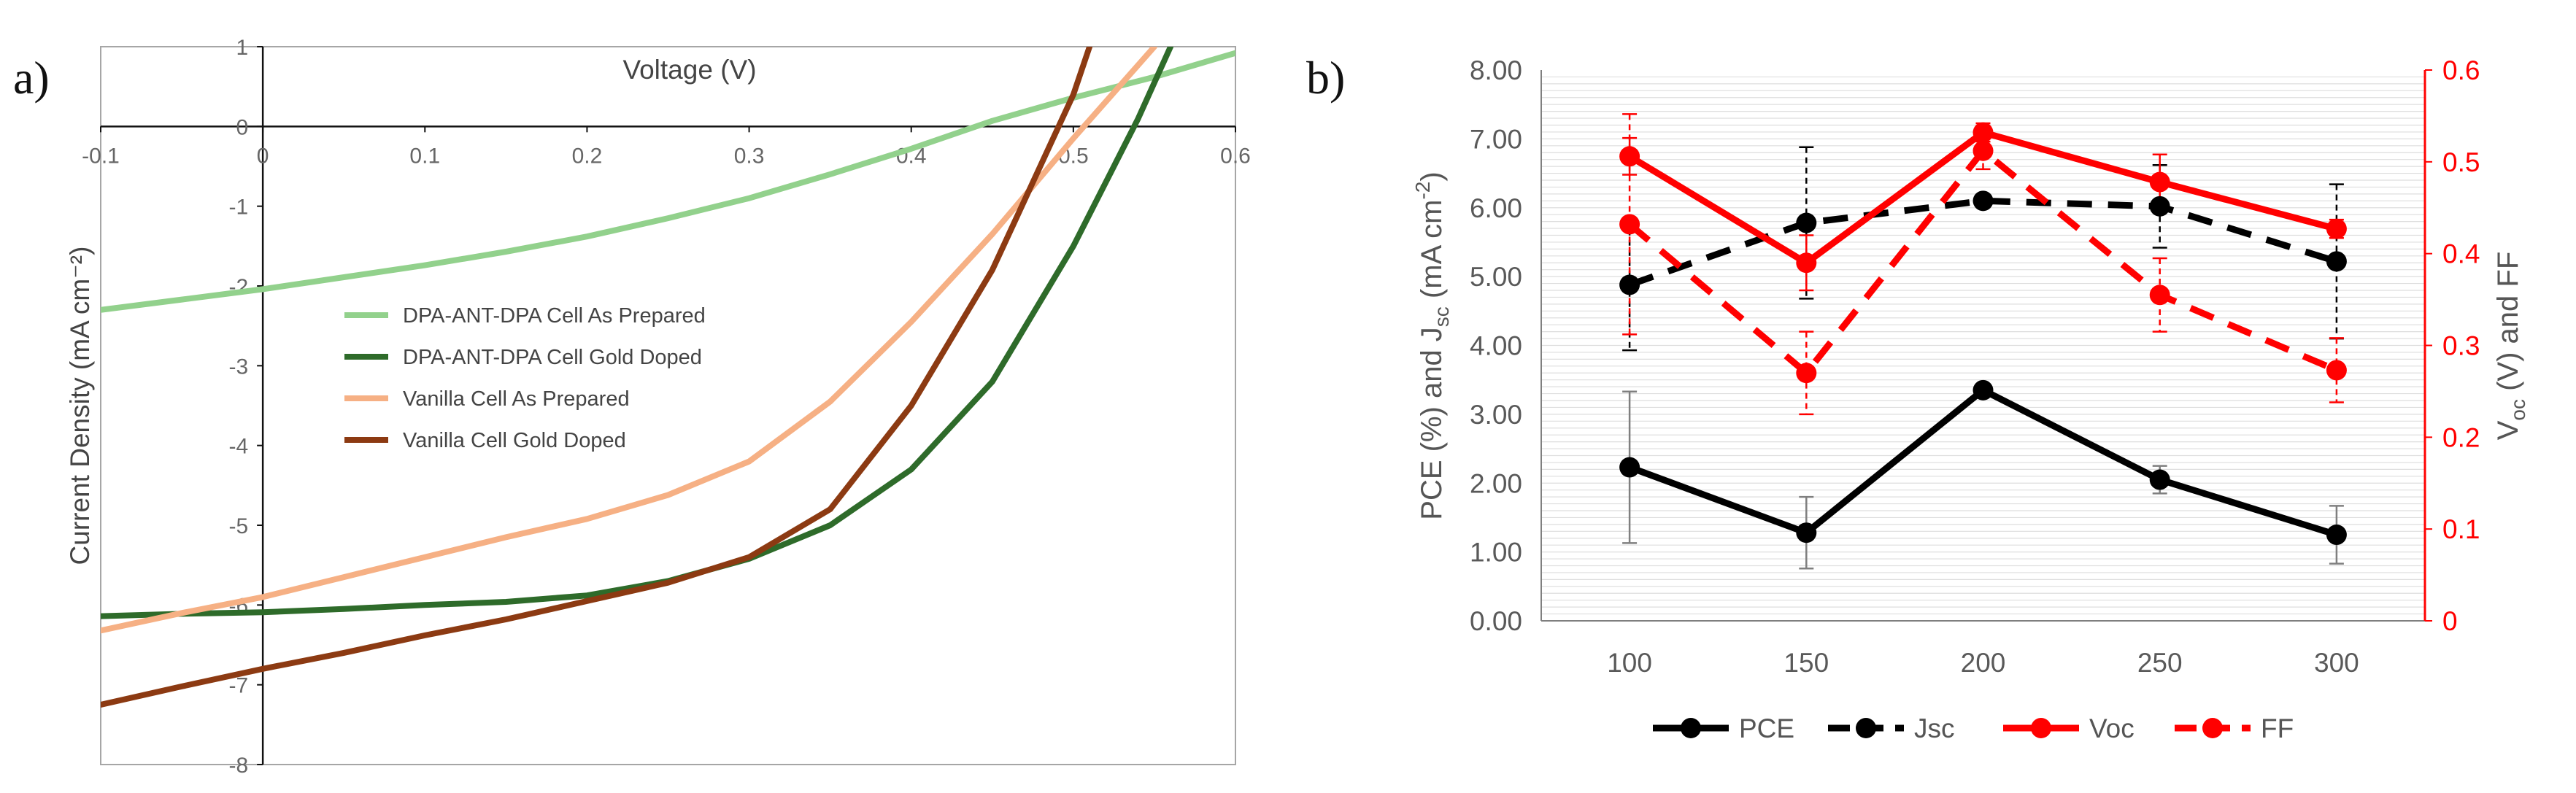 This screenshot has height=793, width=2576. Describe the element at coordinates (1325, 78) in the screenshot. I see `panel-label-b: b)` at that location.